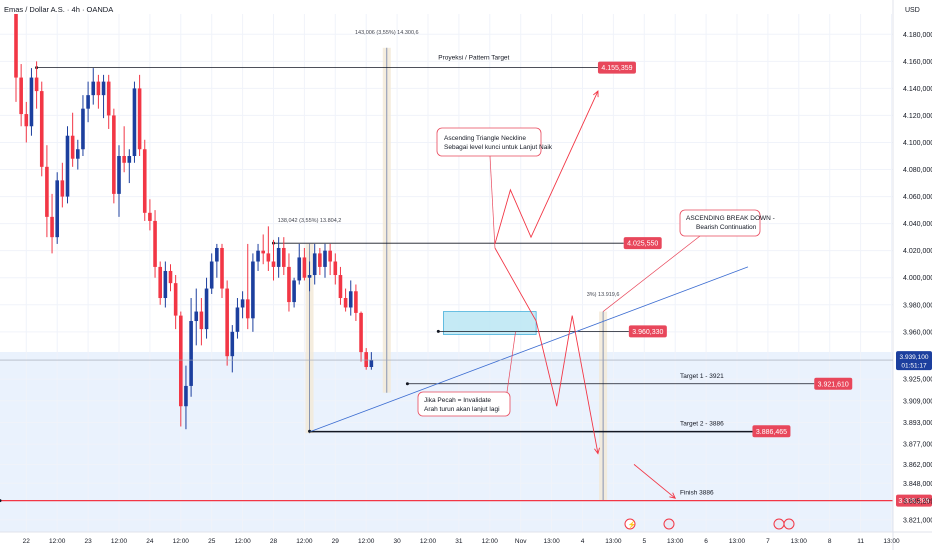  Describe the element at coordinates (490, 323) in the screenshot. I see `demand-zone` at that location.